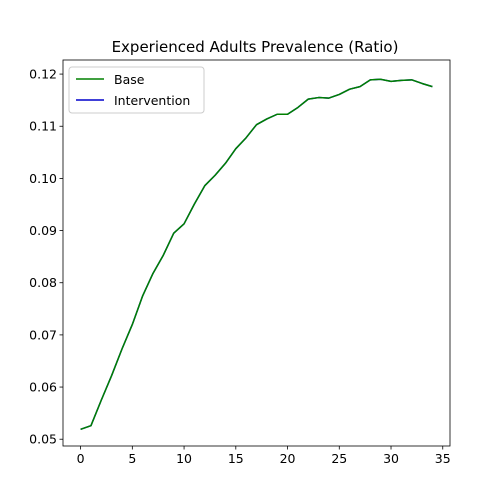 This screenshot has height=500, width=500. Describe the element at coordinates (255, 47) in the screenshot. I see `chart-title: Experienced Adults Prevalence (Ratio)` at that location.